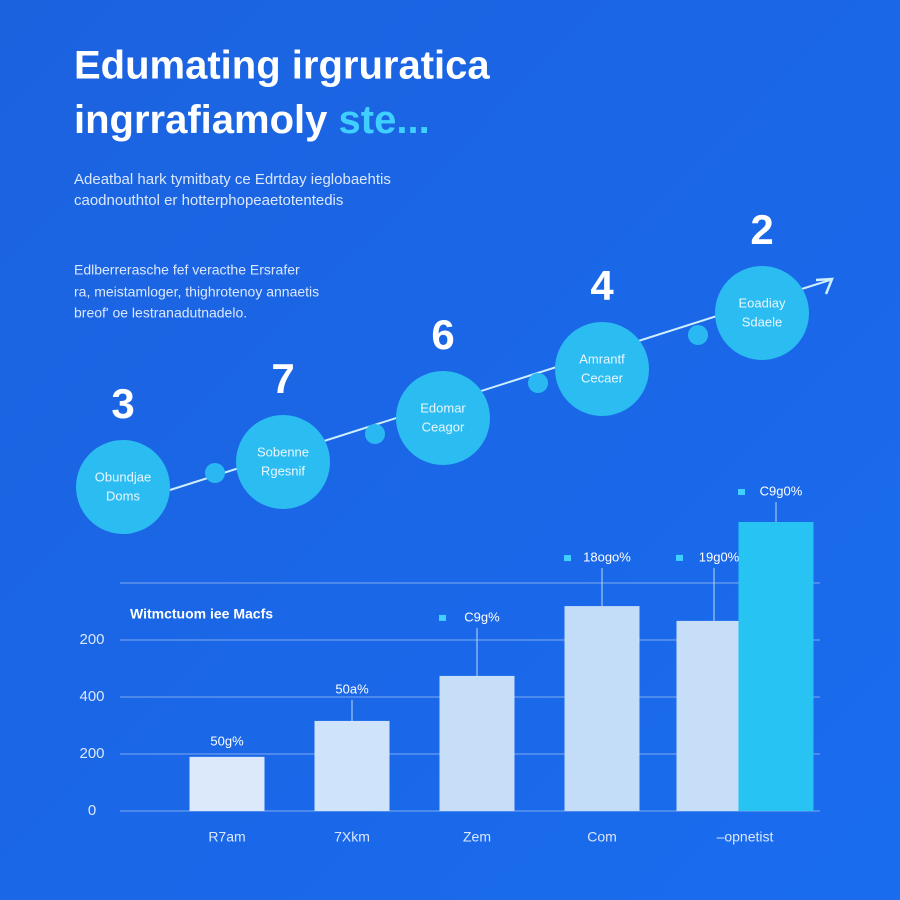  Describe the element at coordinates (283, 470) in the screenshot. I see `step-label: Rgesnif` at that location.